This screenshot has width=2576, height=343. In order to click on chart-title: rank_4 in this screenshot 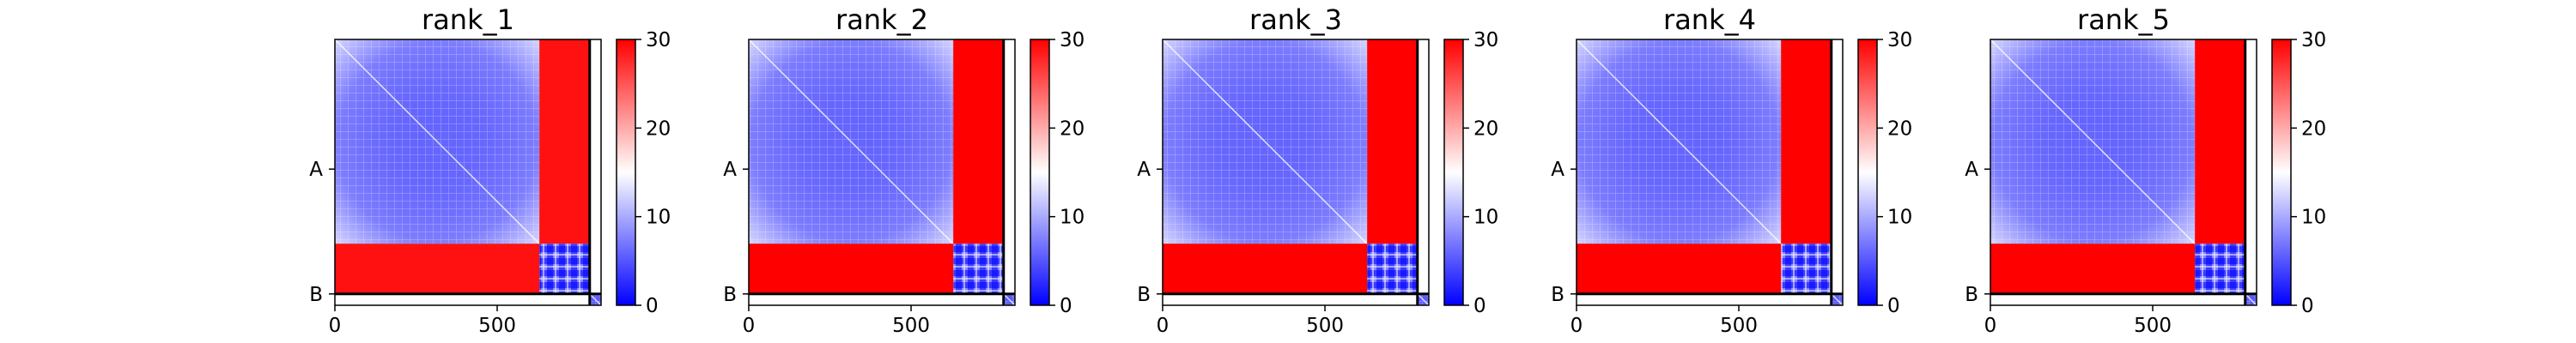, I will do `click(1709, 19)`.